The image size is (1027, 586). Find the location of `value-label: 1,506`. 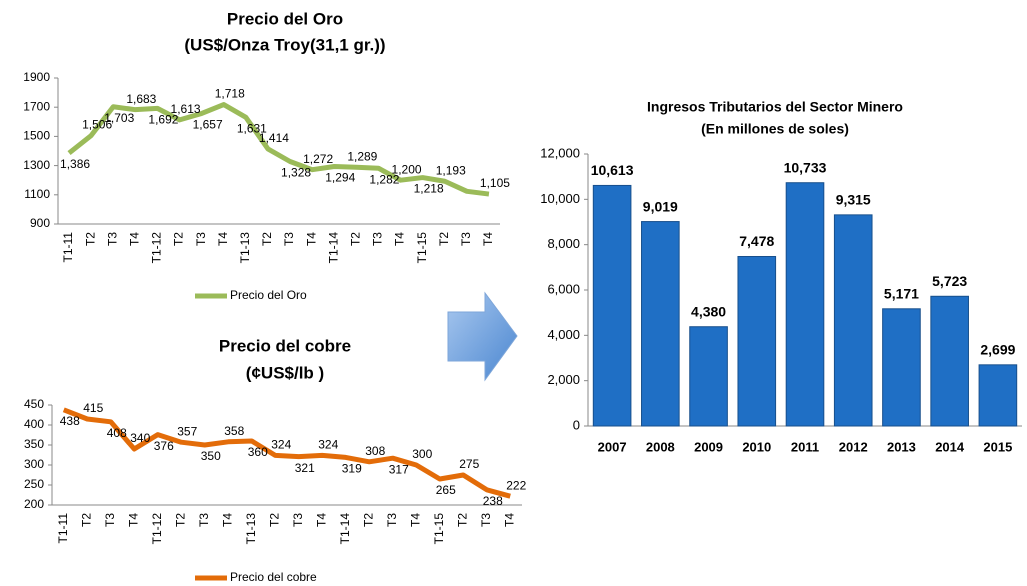

value-label: 1,506 is located at coordinates (97, 125).